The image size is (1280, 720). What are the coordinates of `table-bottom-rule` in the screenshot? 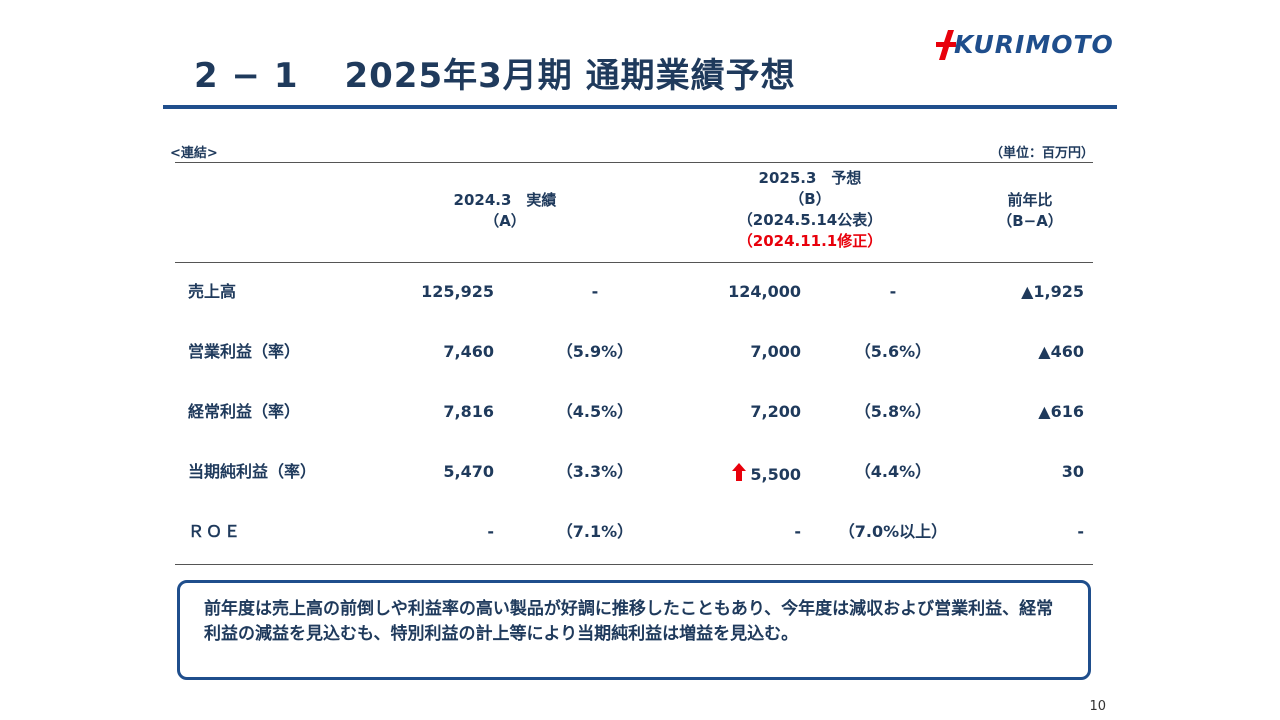 It's located at (634, 564).